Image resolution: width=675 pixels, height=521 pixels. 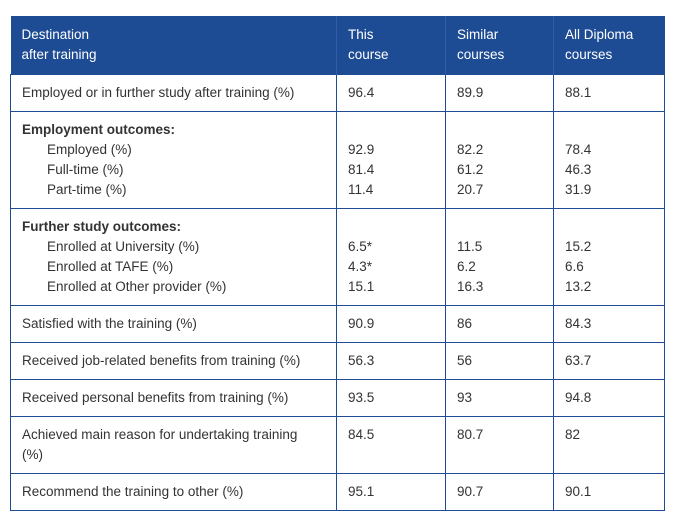 I want to click on header-this-course: This course, so click(x=391, y=45).